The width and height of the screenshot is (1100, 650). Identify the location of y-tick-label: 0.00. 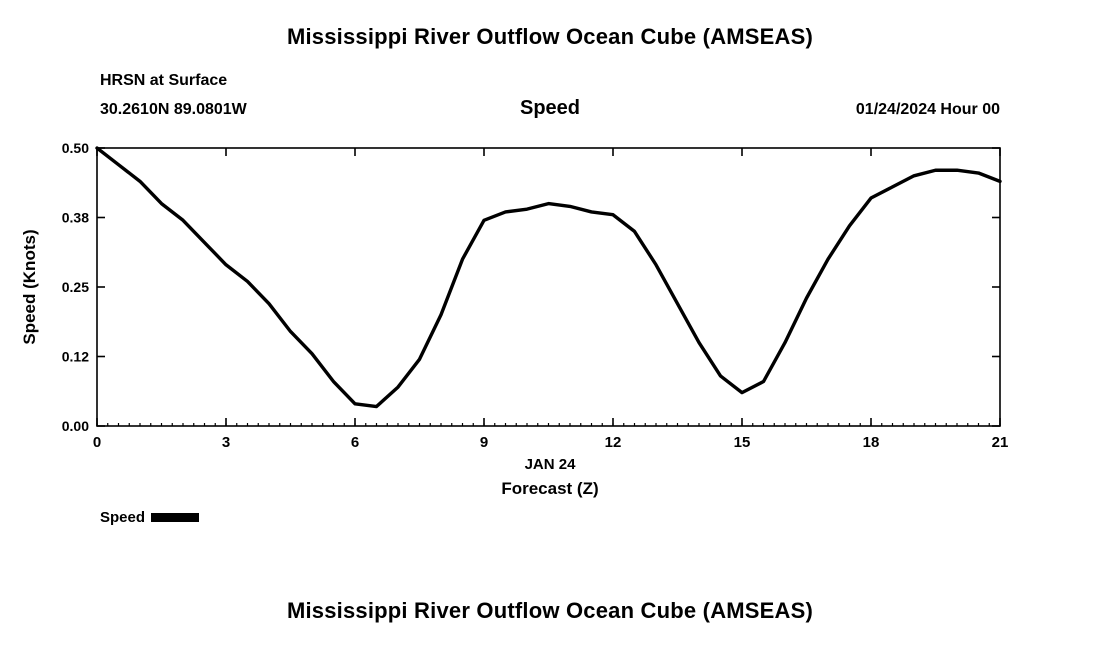
(75, 426).